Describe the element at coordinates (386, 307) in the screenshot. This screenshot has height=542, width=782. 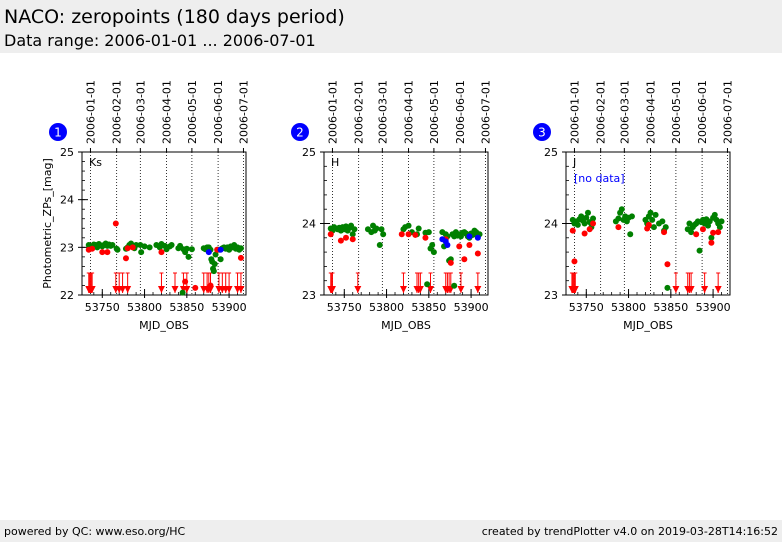
I see `x-tick-label: 53800` at that location.